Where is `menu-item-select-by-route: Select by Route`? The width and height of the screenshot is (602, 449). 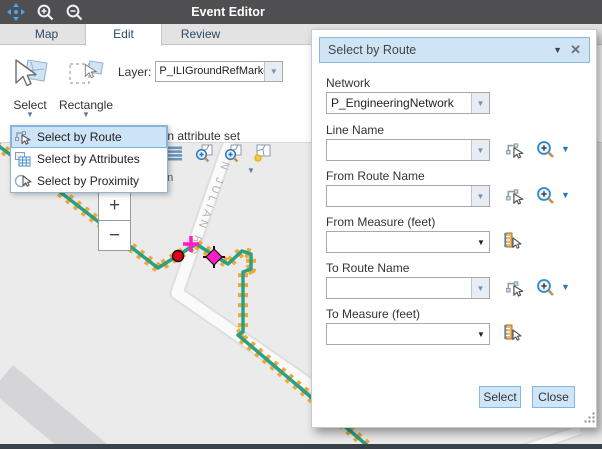
menu-item-select-by-route: Select by Route is located at coordinates (89, 137).